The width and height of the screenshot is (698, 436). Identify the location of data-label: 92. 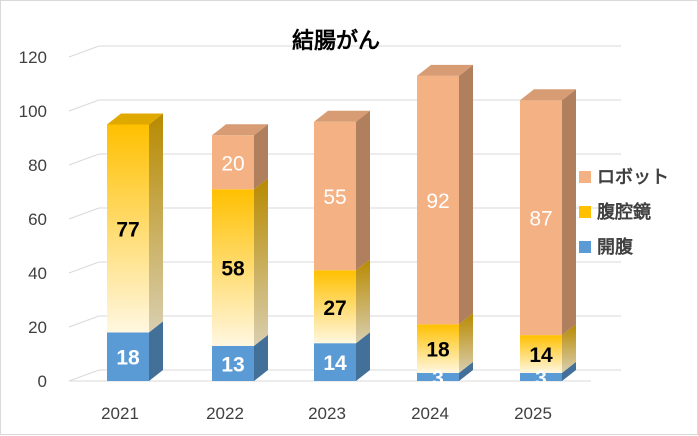
(437, 201).